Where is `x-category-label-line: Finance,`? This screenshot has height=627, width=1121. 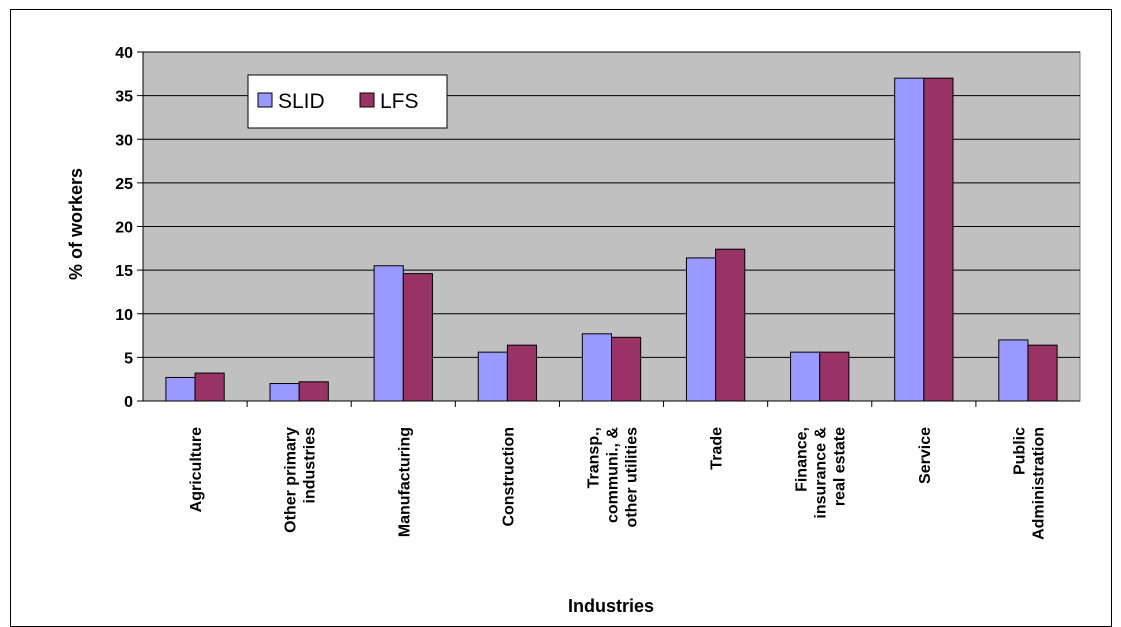 x-category-label-line: Finance, is located at coordinates (802, 459).